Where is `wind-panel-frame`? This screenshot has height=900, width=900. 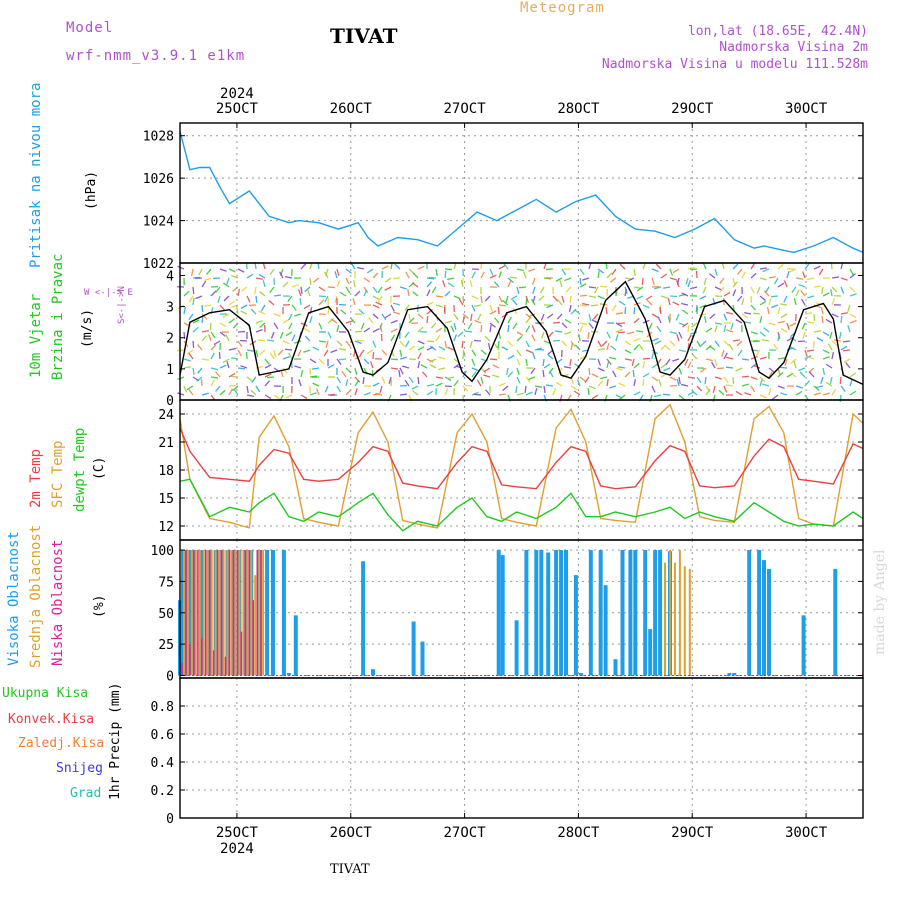 wind-panel-frame is located at coordinates (521, 331).